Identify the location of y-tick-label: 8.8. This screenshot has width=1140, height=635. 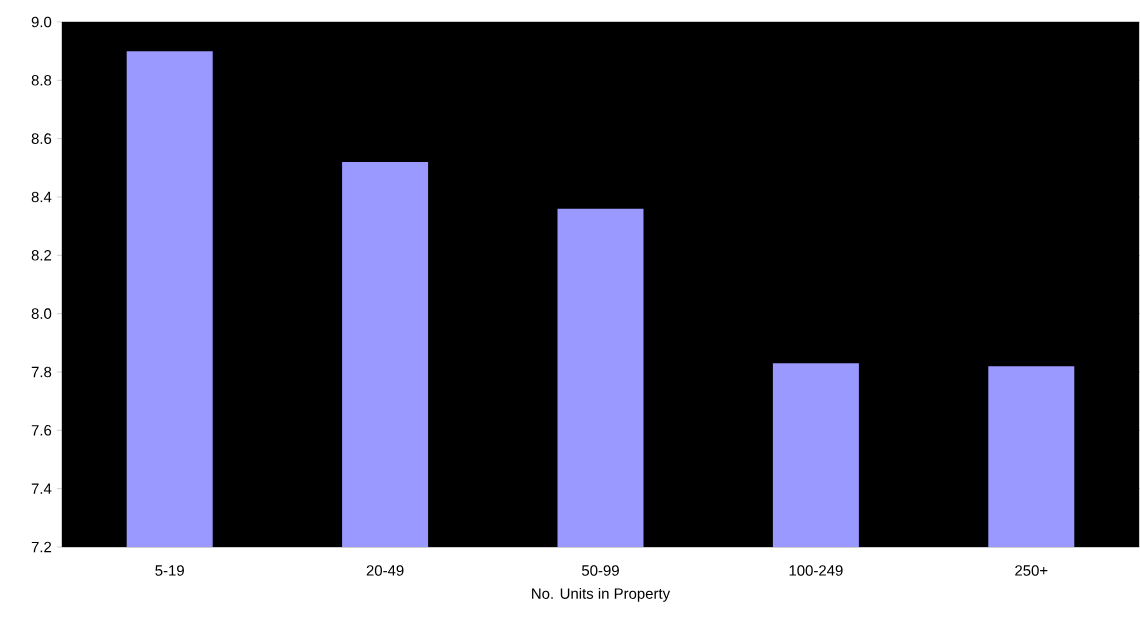
(41, 80).